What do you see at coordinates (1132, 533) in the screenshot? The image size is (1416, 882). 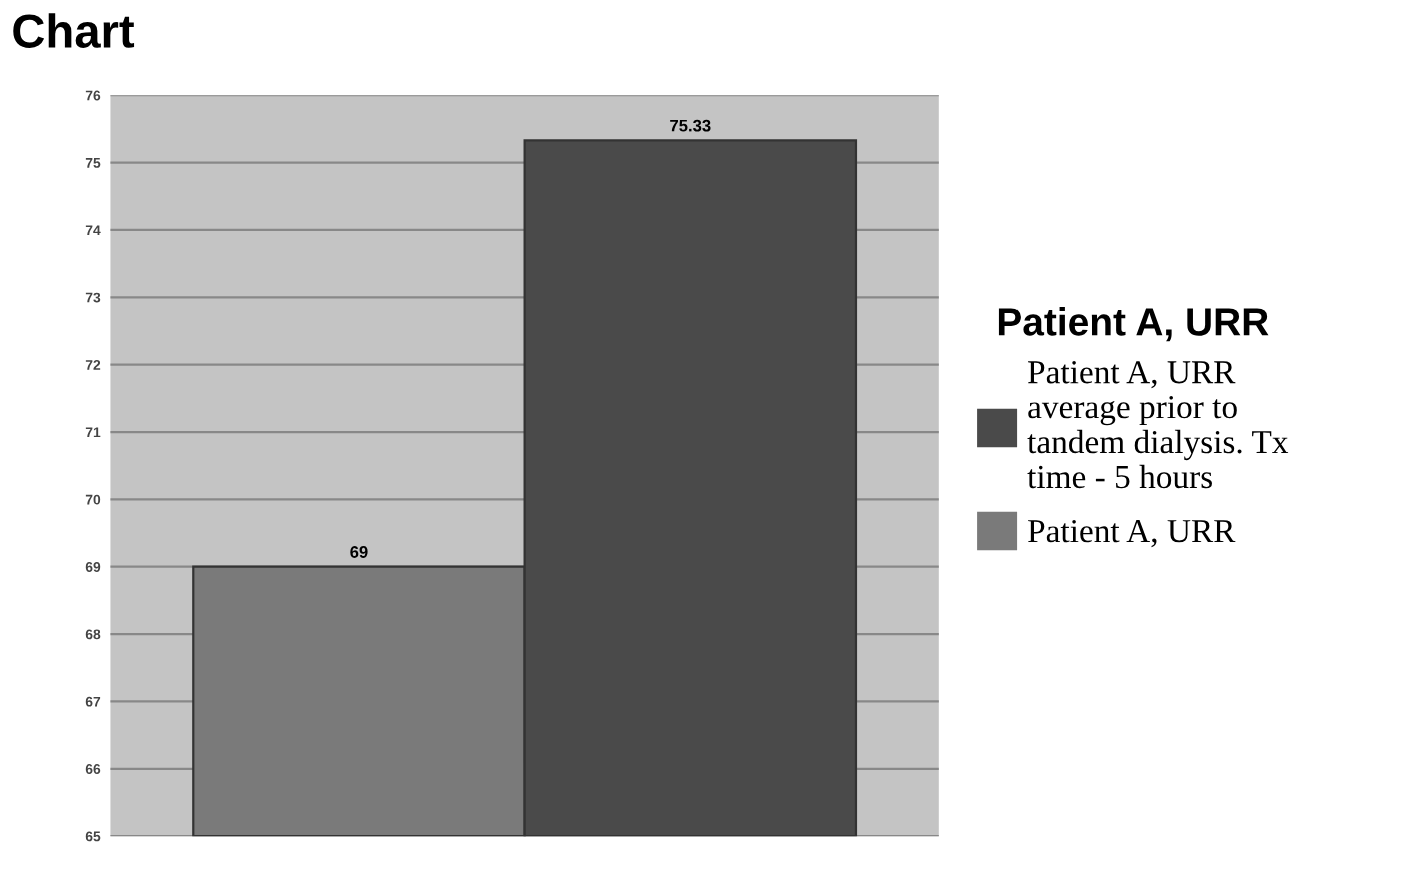 I see `legend-label: Patient A, URR` at bounding box center [1132, 533].